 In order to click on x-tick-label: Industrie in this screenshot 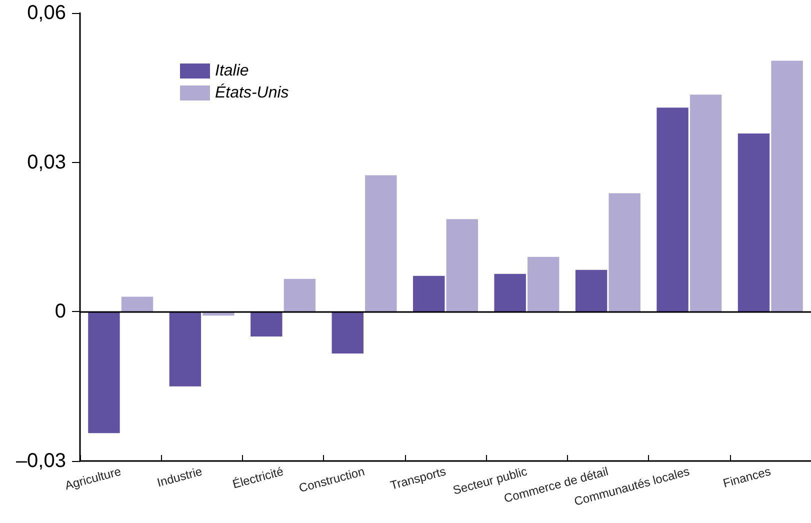, I will do `click(180, 477)`.